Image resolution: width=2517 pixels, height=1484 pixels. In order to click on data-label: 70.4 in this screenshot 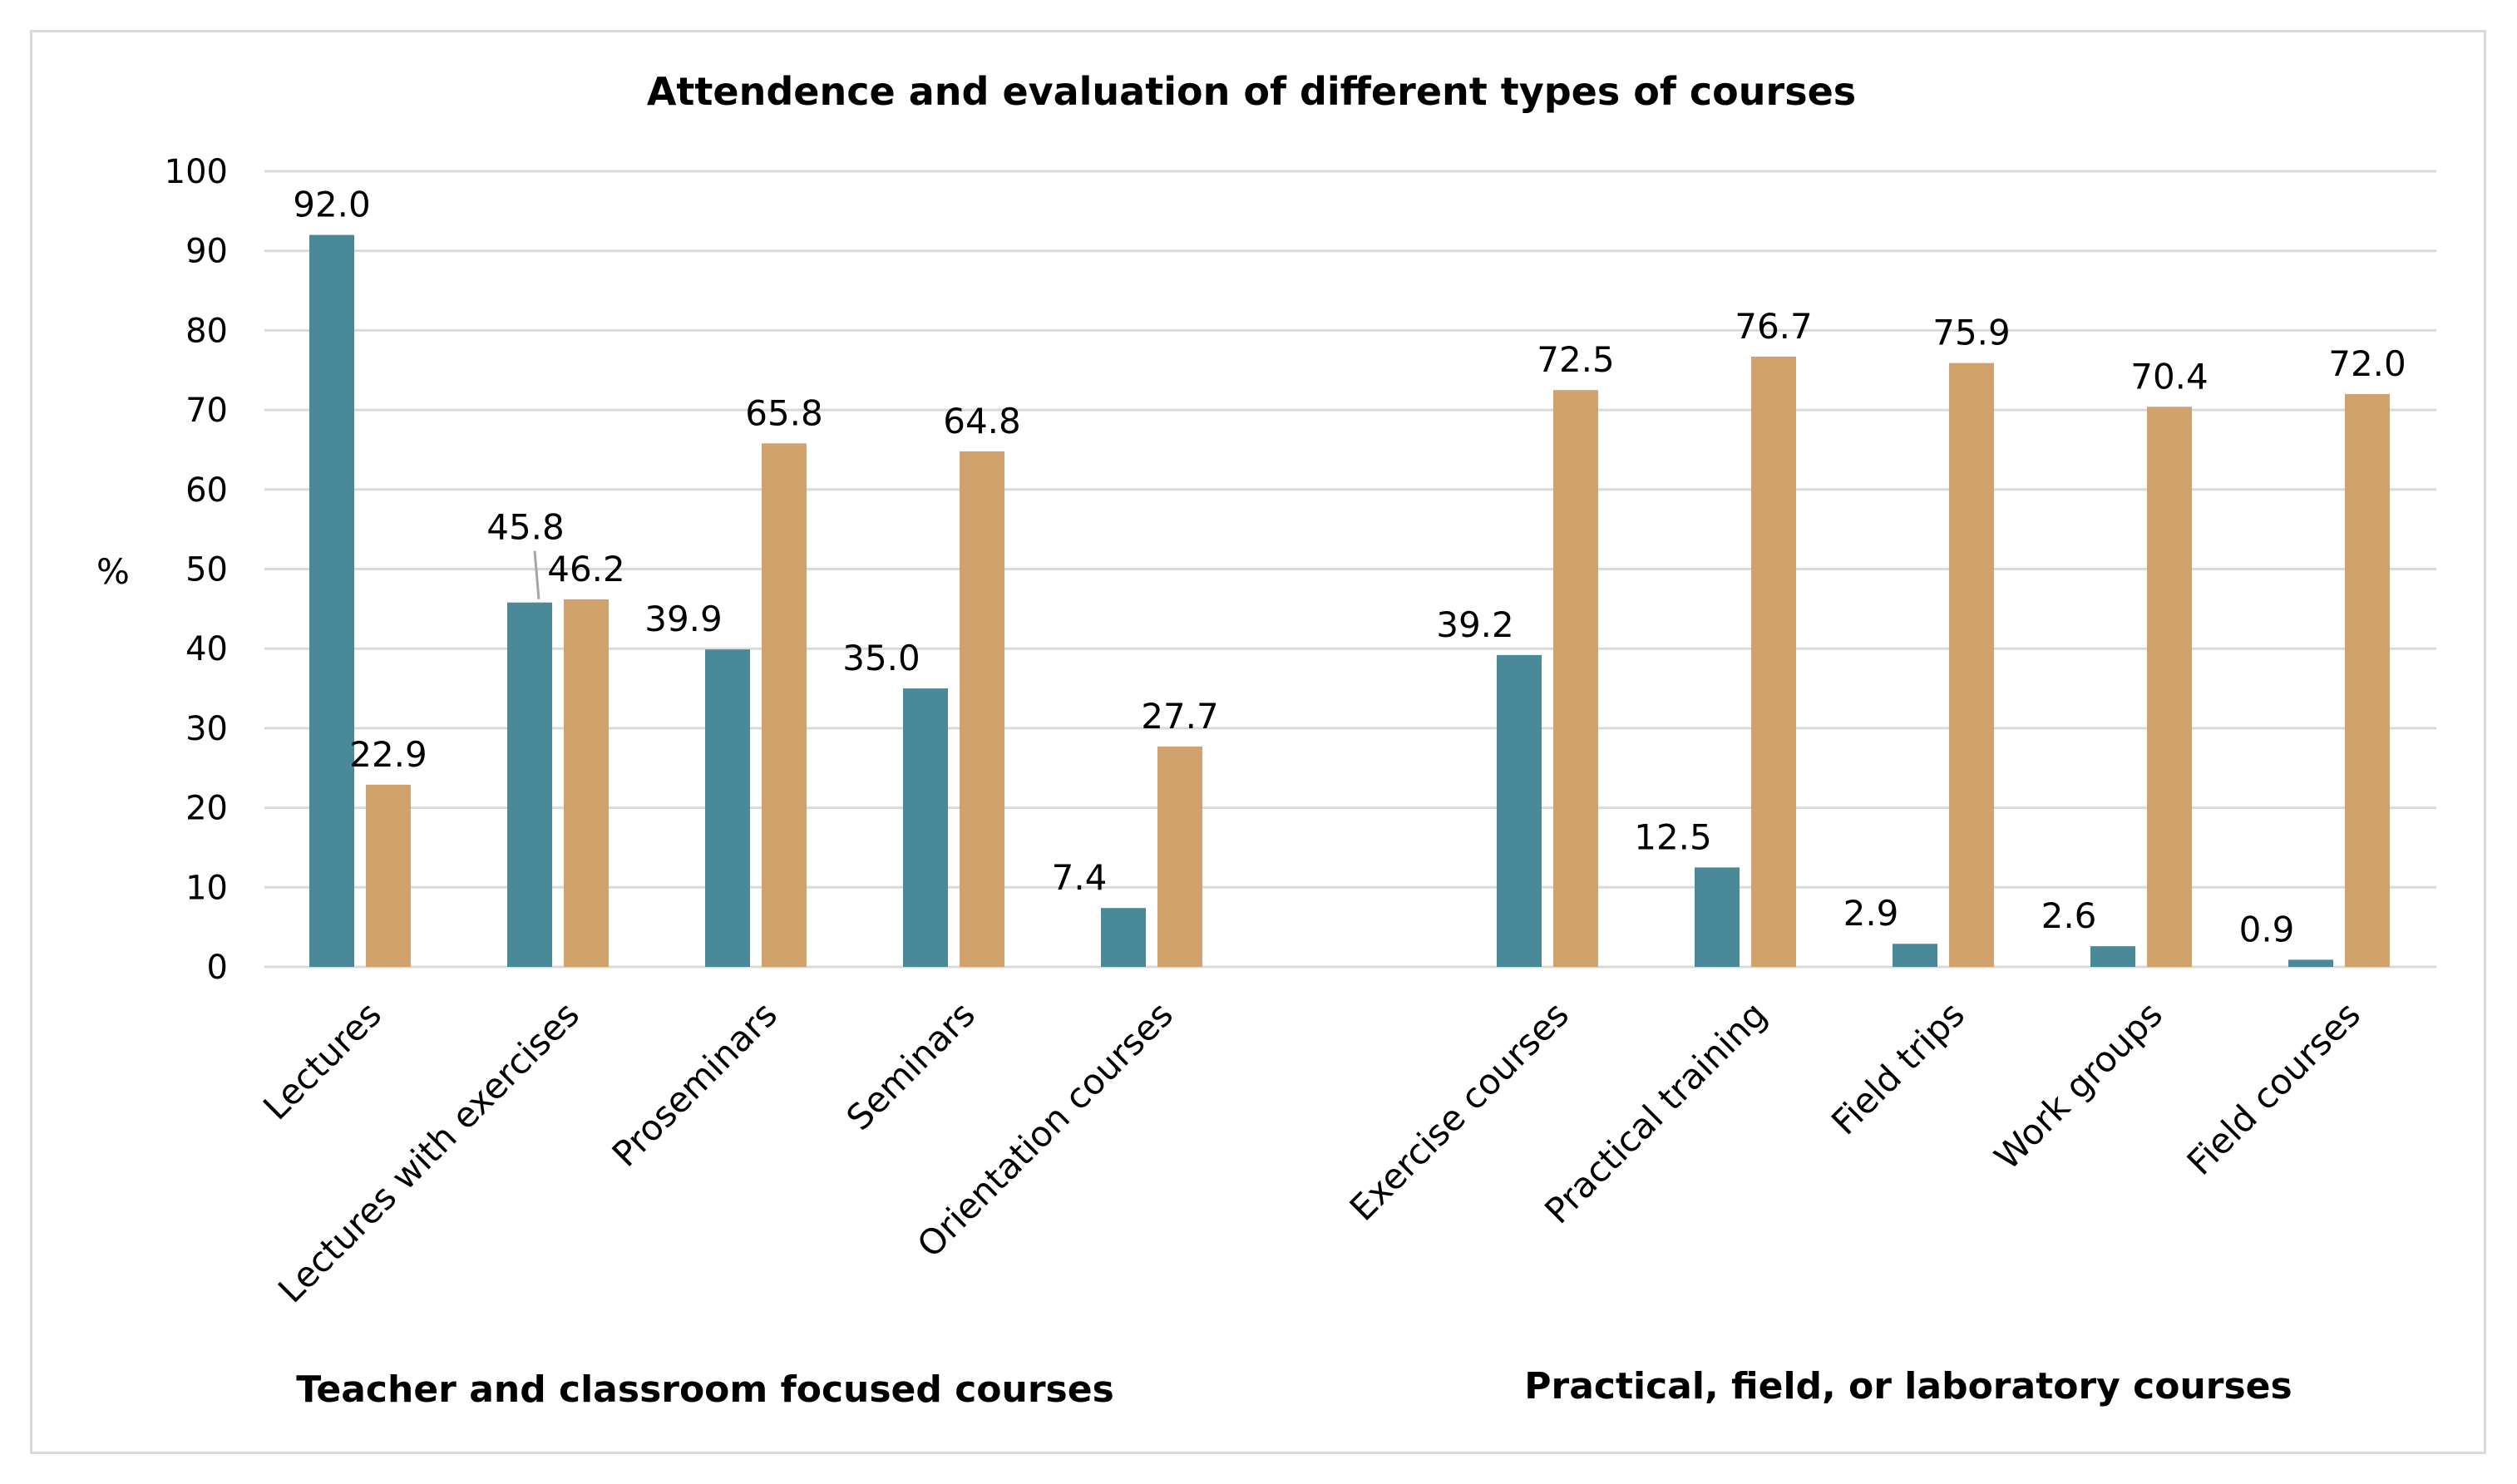, I will do `click(2169, 376)`.